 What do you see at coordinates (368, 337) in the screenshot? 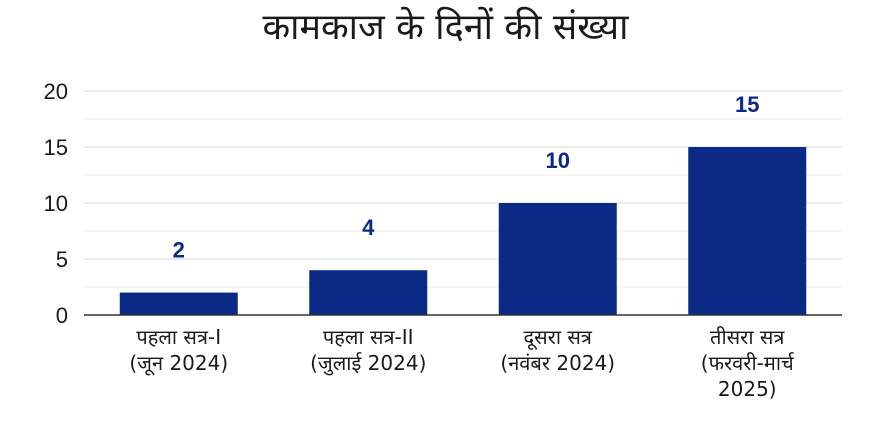
I see `x-category-label-line: पहला सत्र-II` at bounding box center [368, 337].